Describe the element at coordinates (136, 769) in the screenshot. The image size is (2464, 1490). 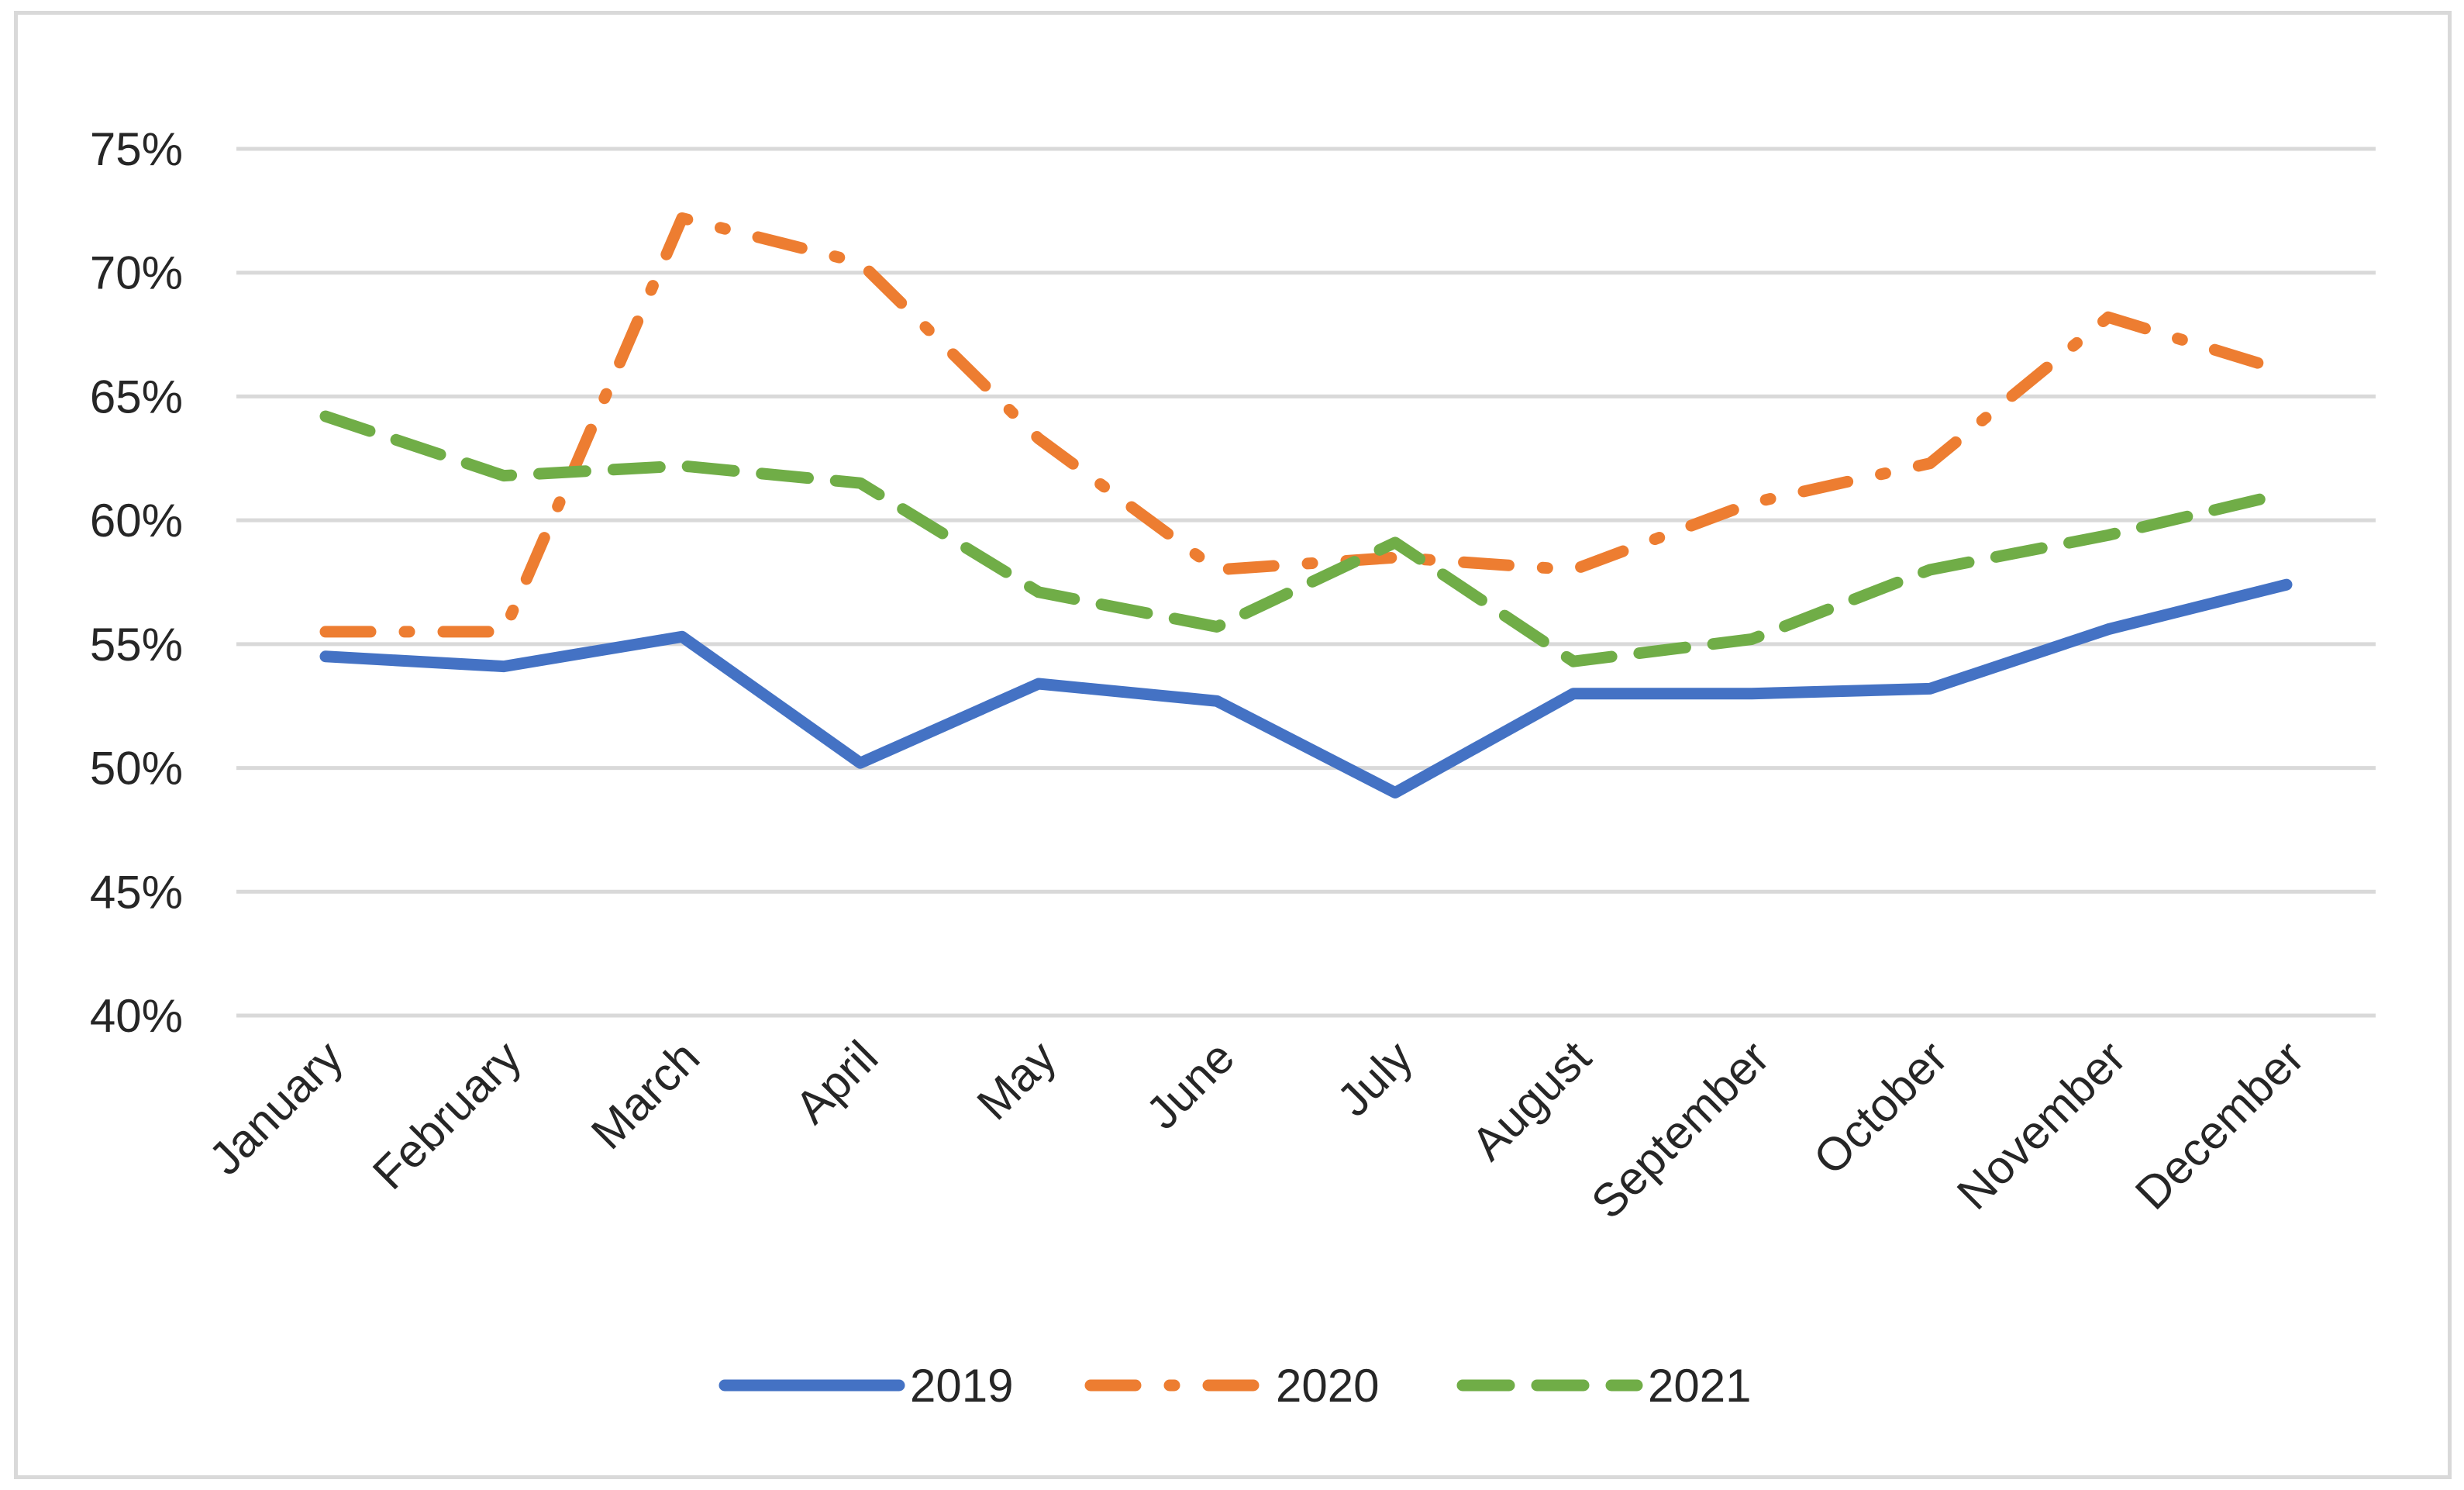
I see `y-tick-label: 50%` at that location.